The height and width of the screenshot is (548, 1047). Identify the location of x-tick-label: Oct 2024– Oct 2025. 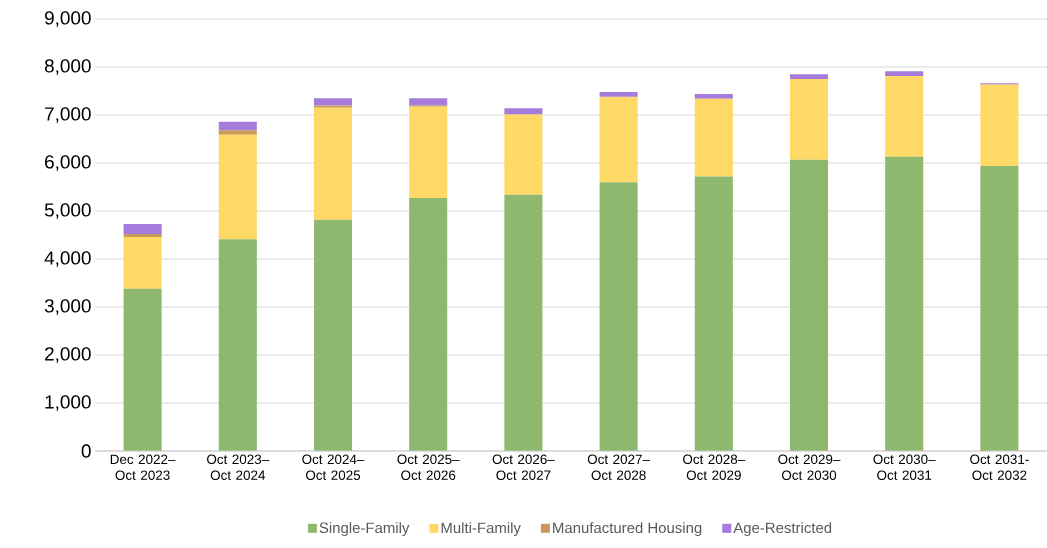
(333, 467).